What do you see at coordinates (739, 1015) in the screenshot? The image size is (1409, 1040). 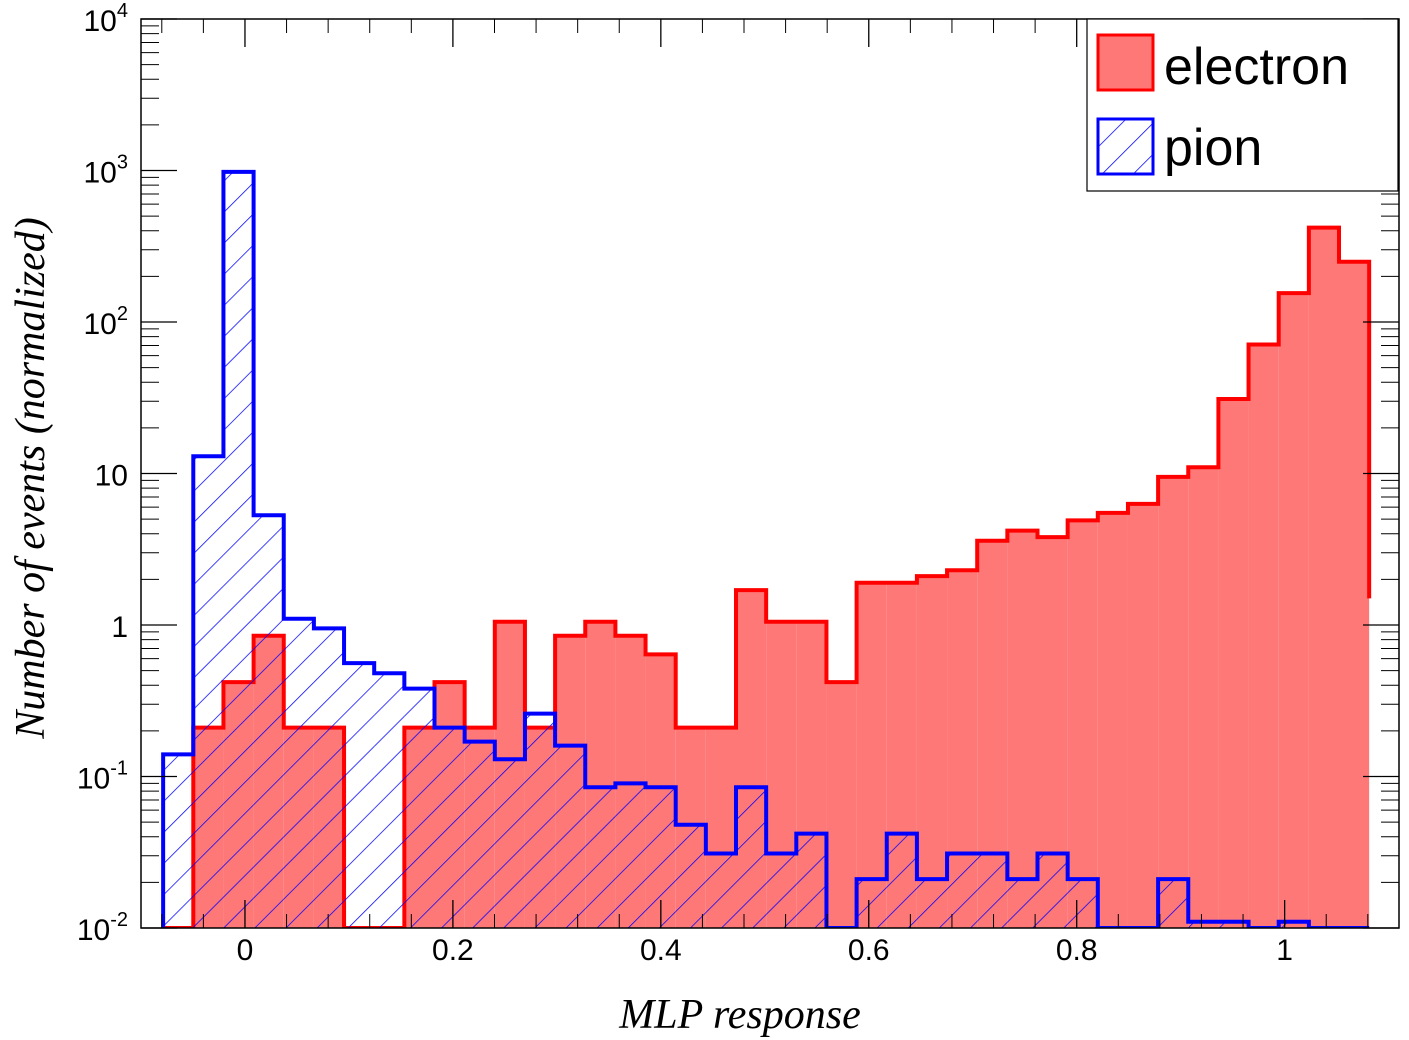 I see `x-axis-title: MLP response` at bounding box center [739, 1015].